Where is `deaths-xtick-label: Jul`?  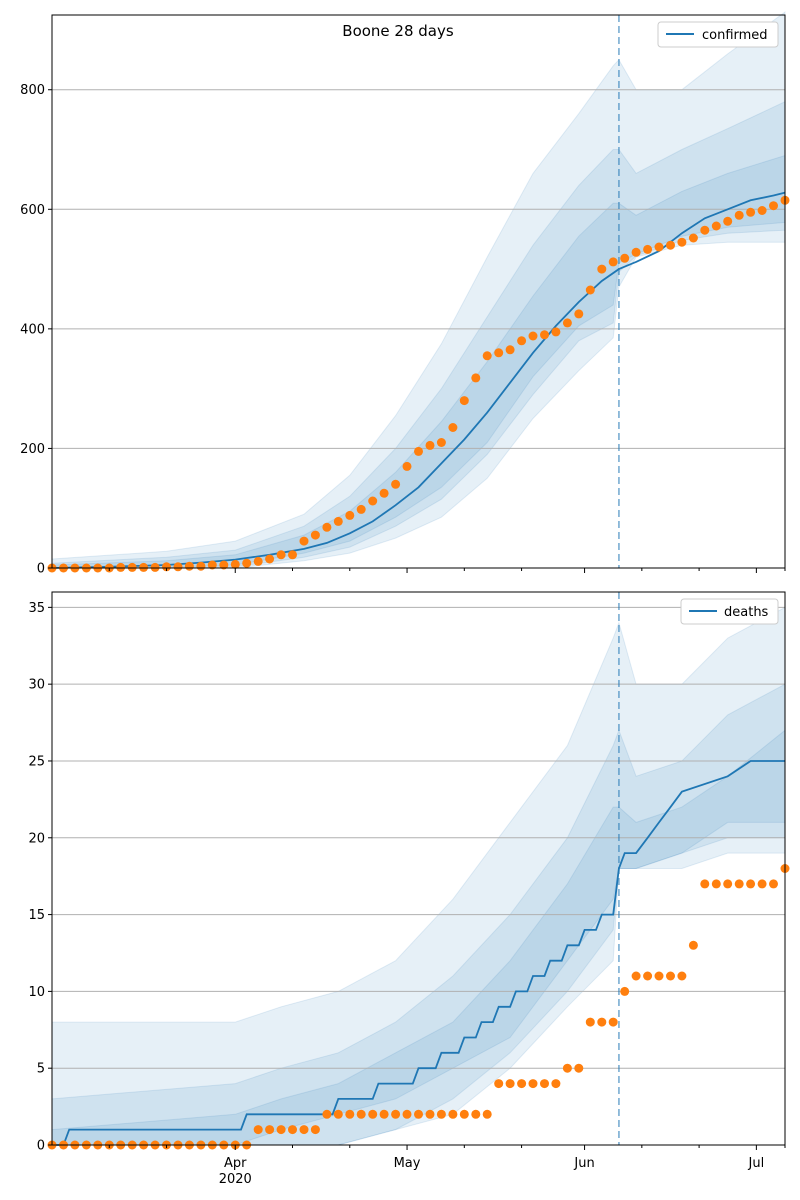
deaths-xtick-label: Jul is located at coordinates (756, 1163).